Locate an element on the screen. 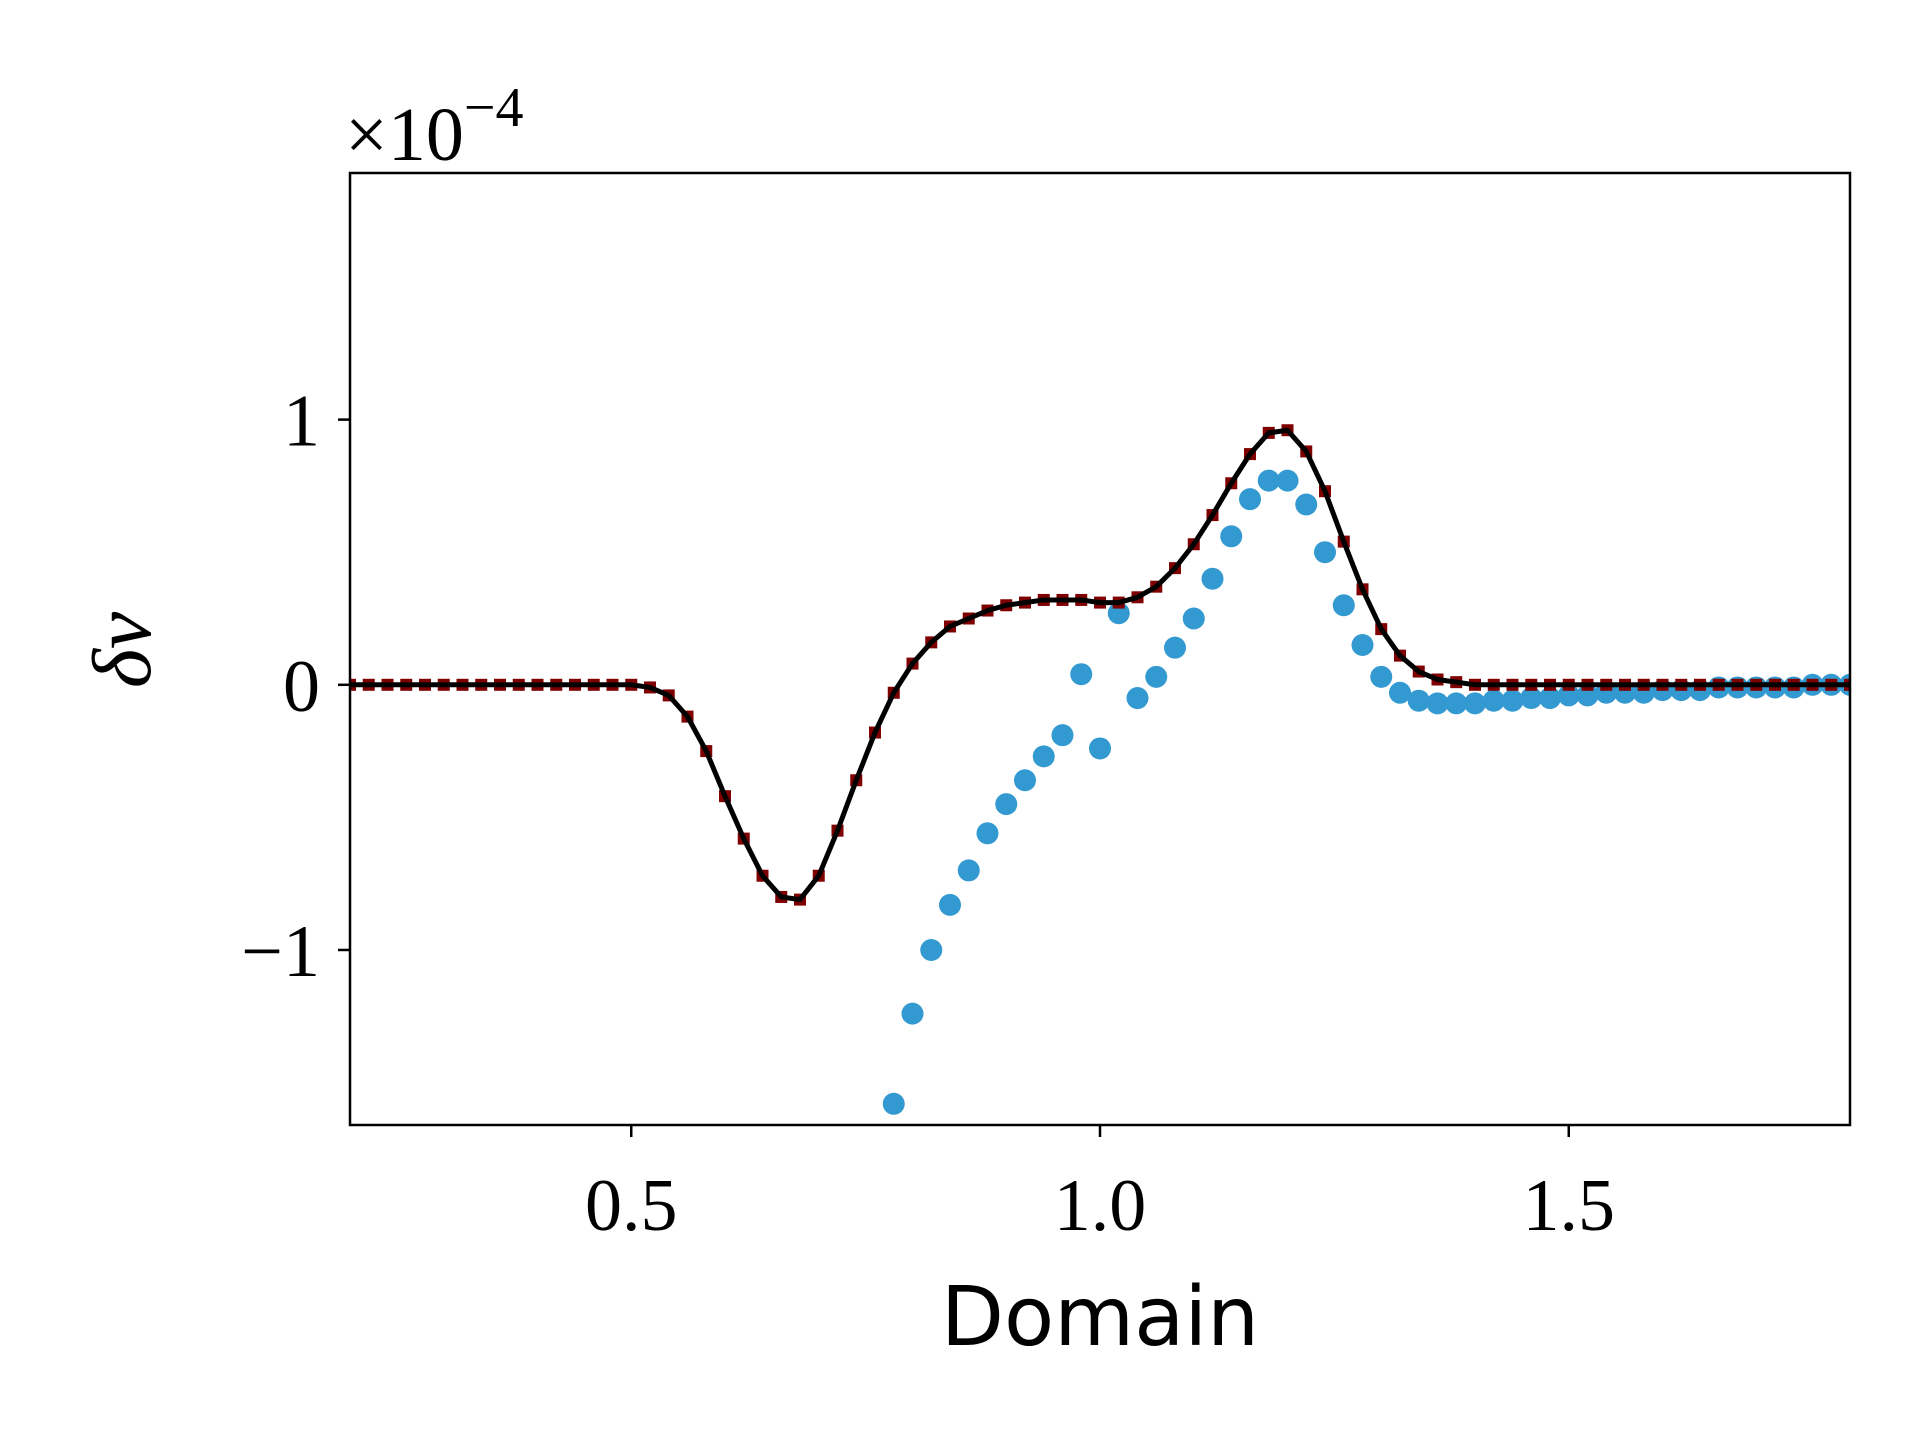 Image resolution: width=1920 pixels, height=1440 pixels. x-tick-label: 1.0 is located at coordinates (1100, 1206).